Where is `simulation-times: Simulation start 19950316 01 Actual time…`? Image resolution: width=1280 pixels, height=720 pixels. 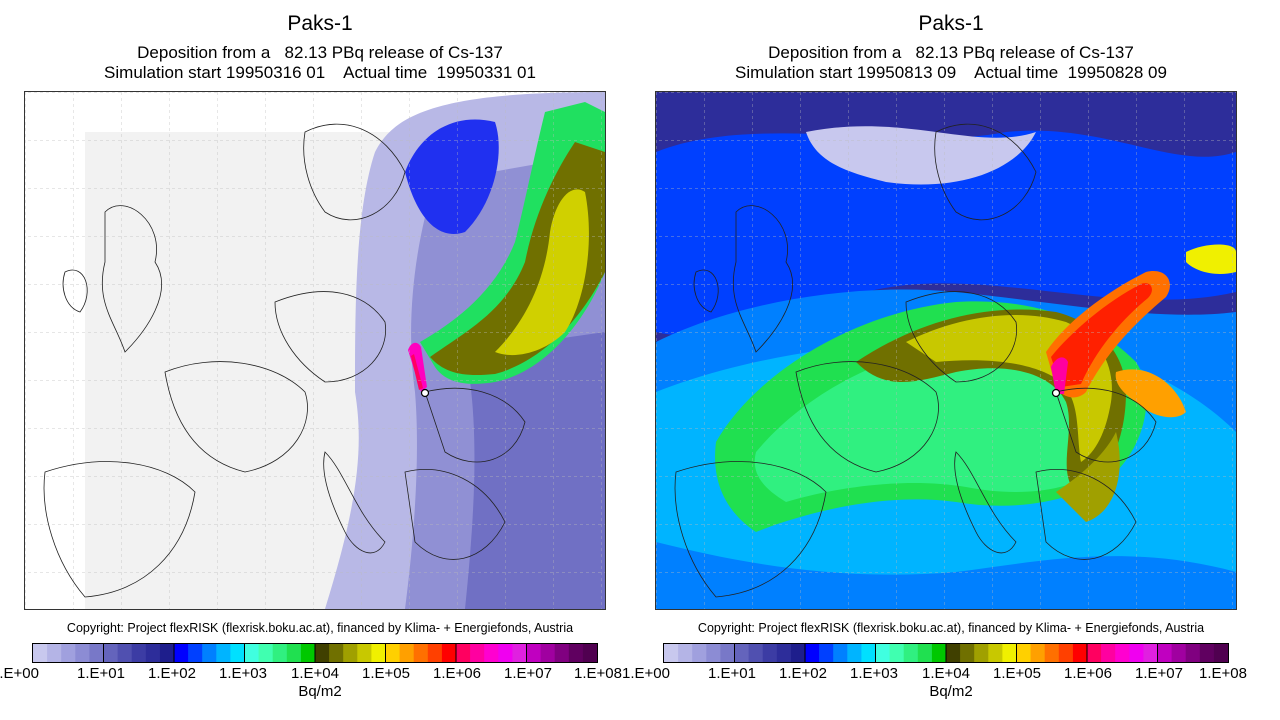 simulation-times: Simulation start 19950316 01 Actual time… is located at coordinates (320, 72).